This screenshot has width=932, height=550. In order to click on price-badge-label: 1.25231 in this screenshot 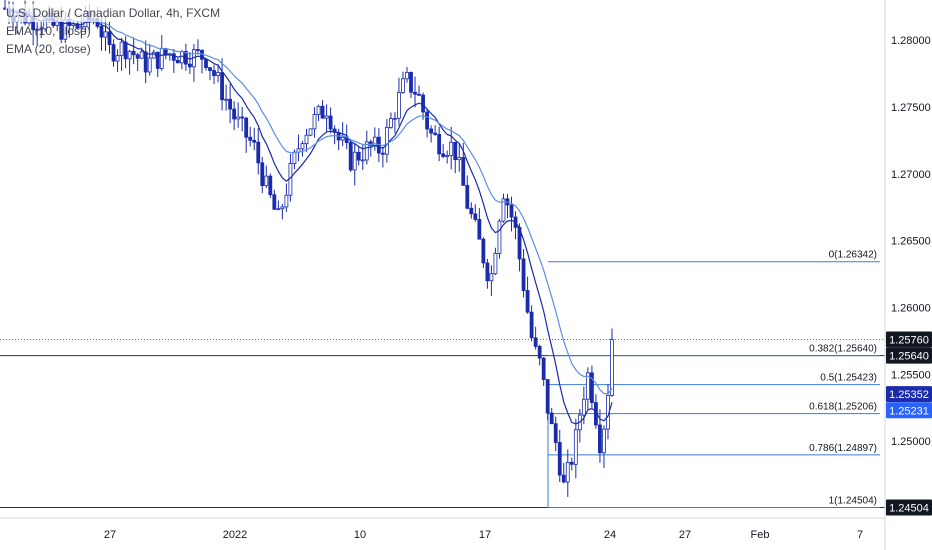, I will do `click(909, 411)`.